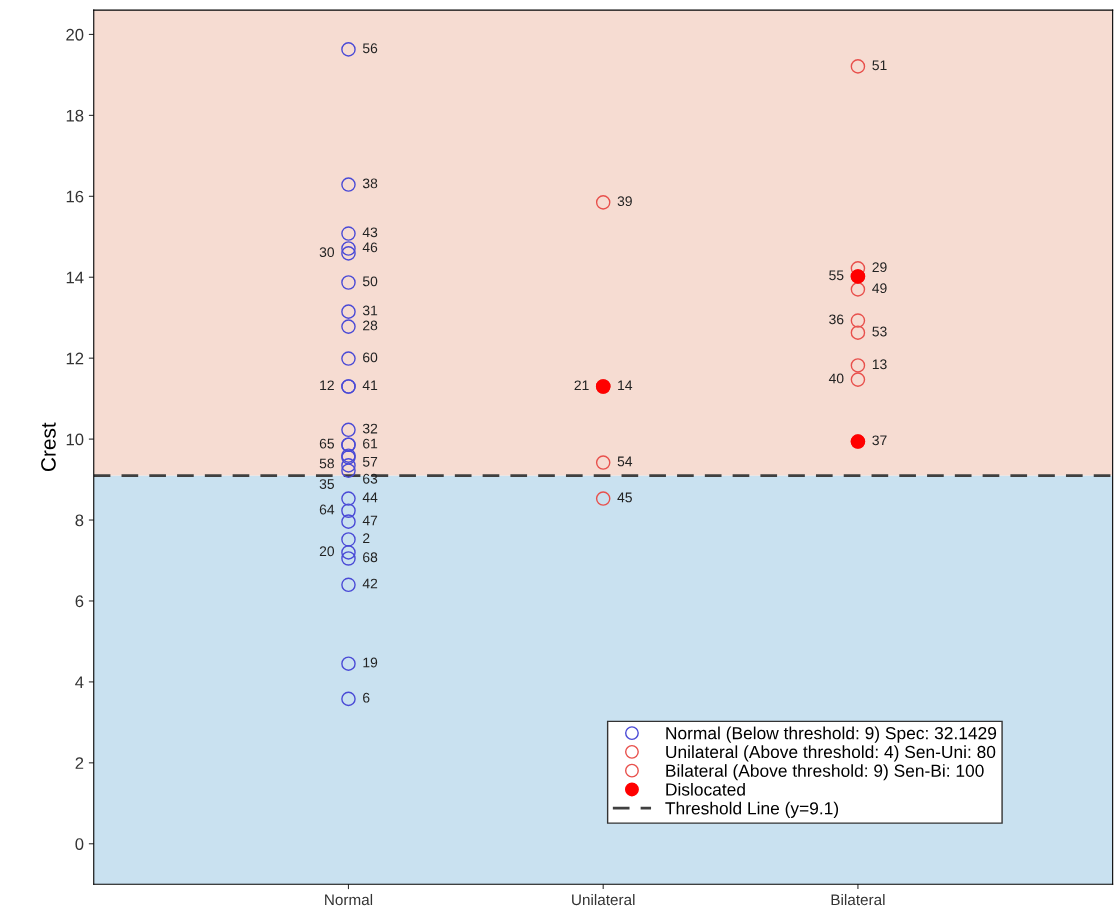 The width and height of the screenshot is (1116, 923). I want to click on legend-label: Threshold Line (y=9.1), so click(752, 809).